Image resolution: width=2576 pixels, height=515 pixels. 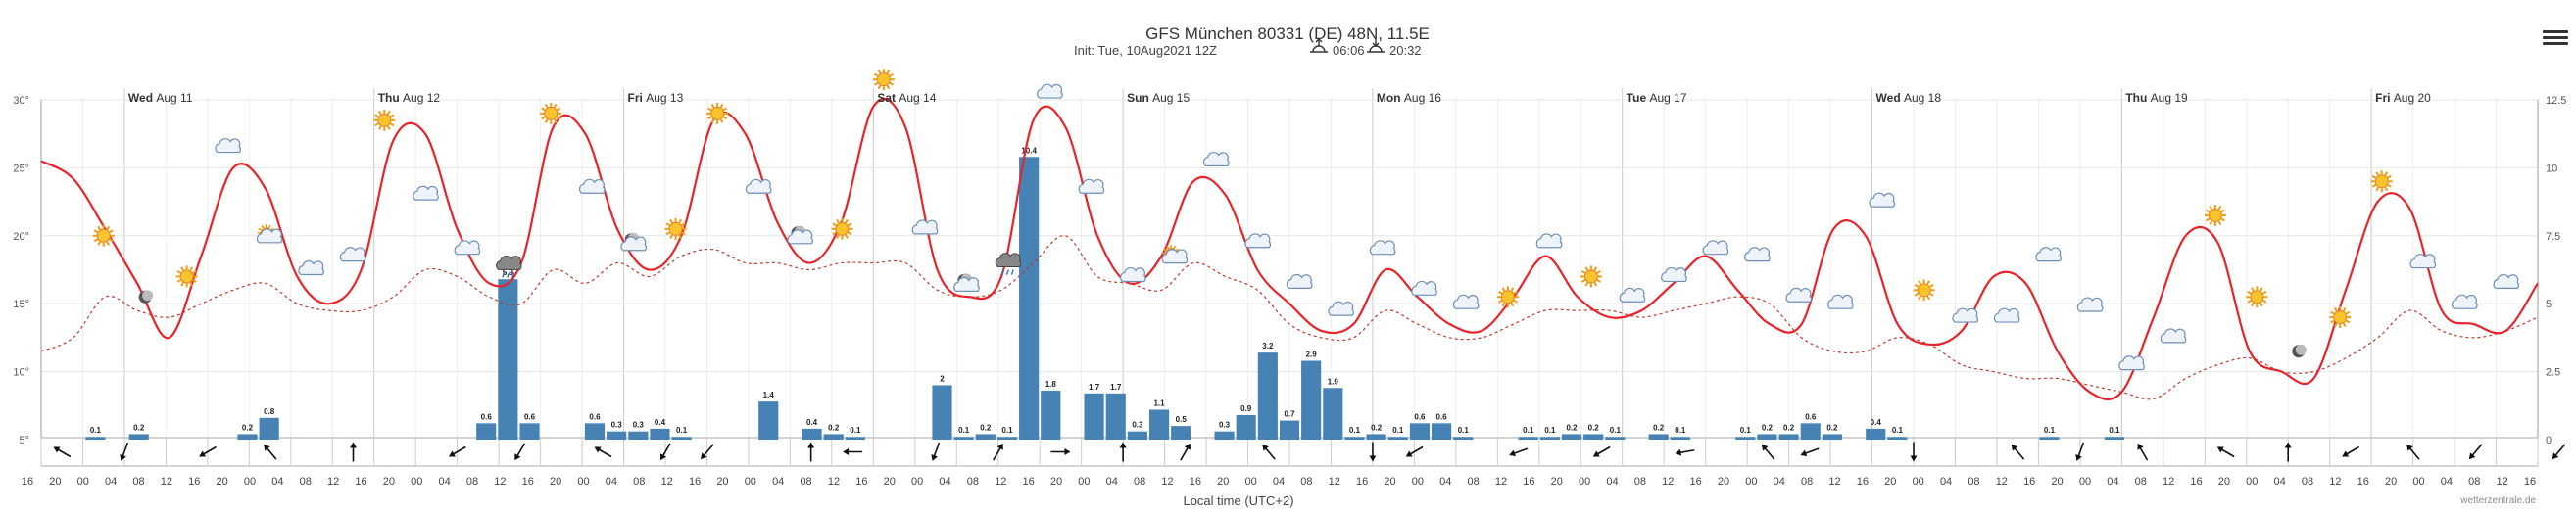 What do you see at coordinates (2553, 373) in the screenshot?
I see `right-axis-tick: 2.5` at bounding box center [2553, 373].